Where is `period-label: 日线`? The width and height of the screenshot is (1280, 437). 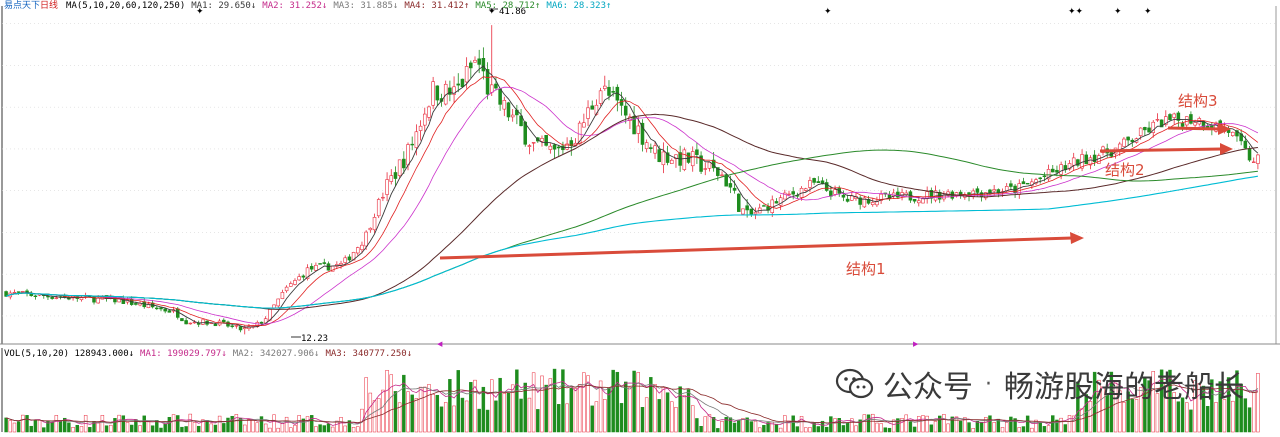 period-label: 日线 is located at coordinates (49, 6).